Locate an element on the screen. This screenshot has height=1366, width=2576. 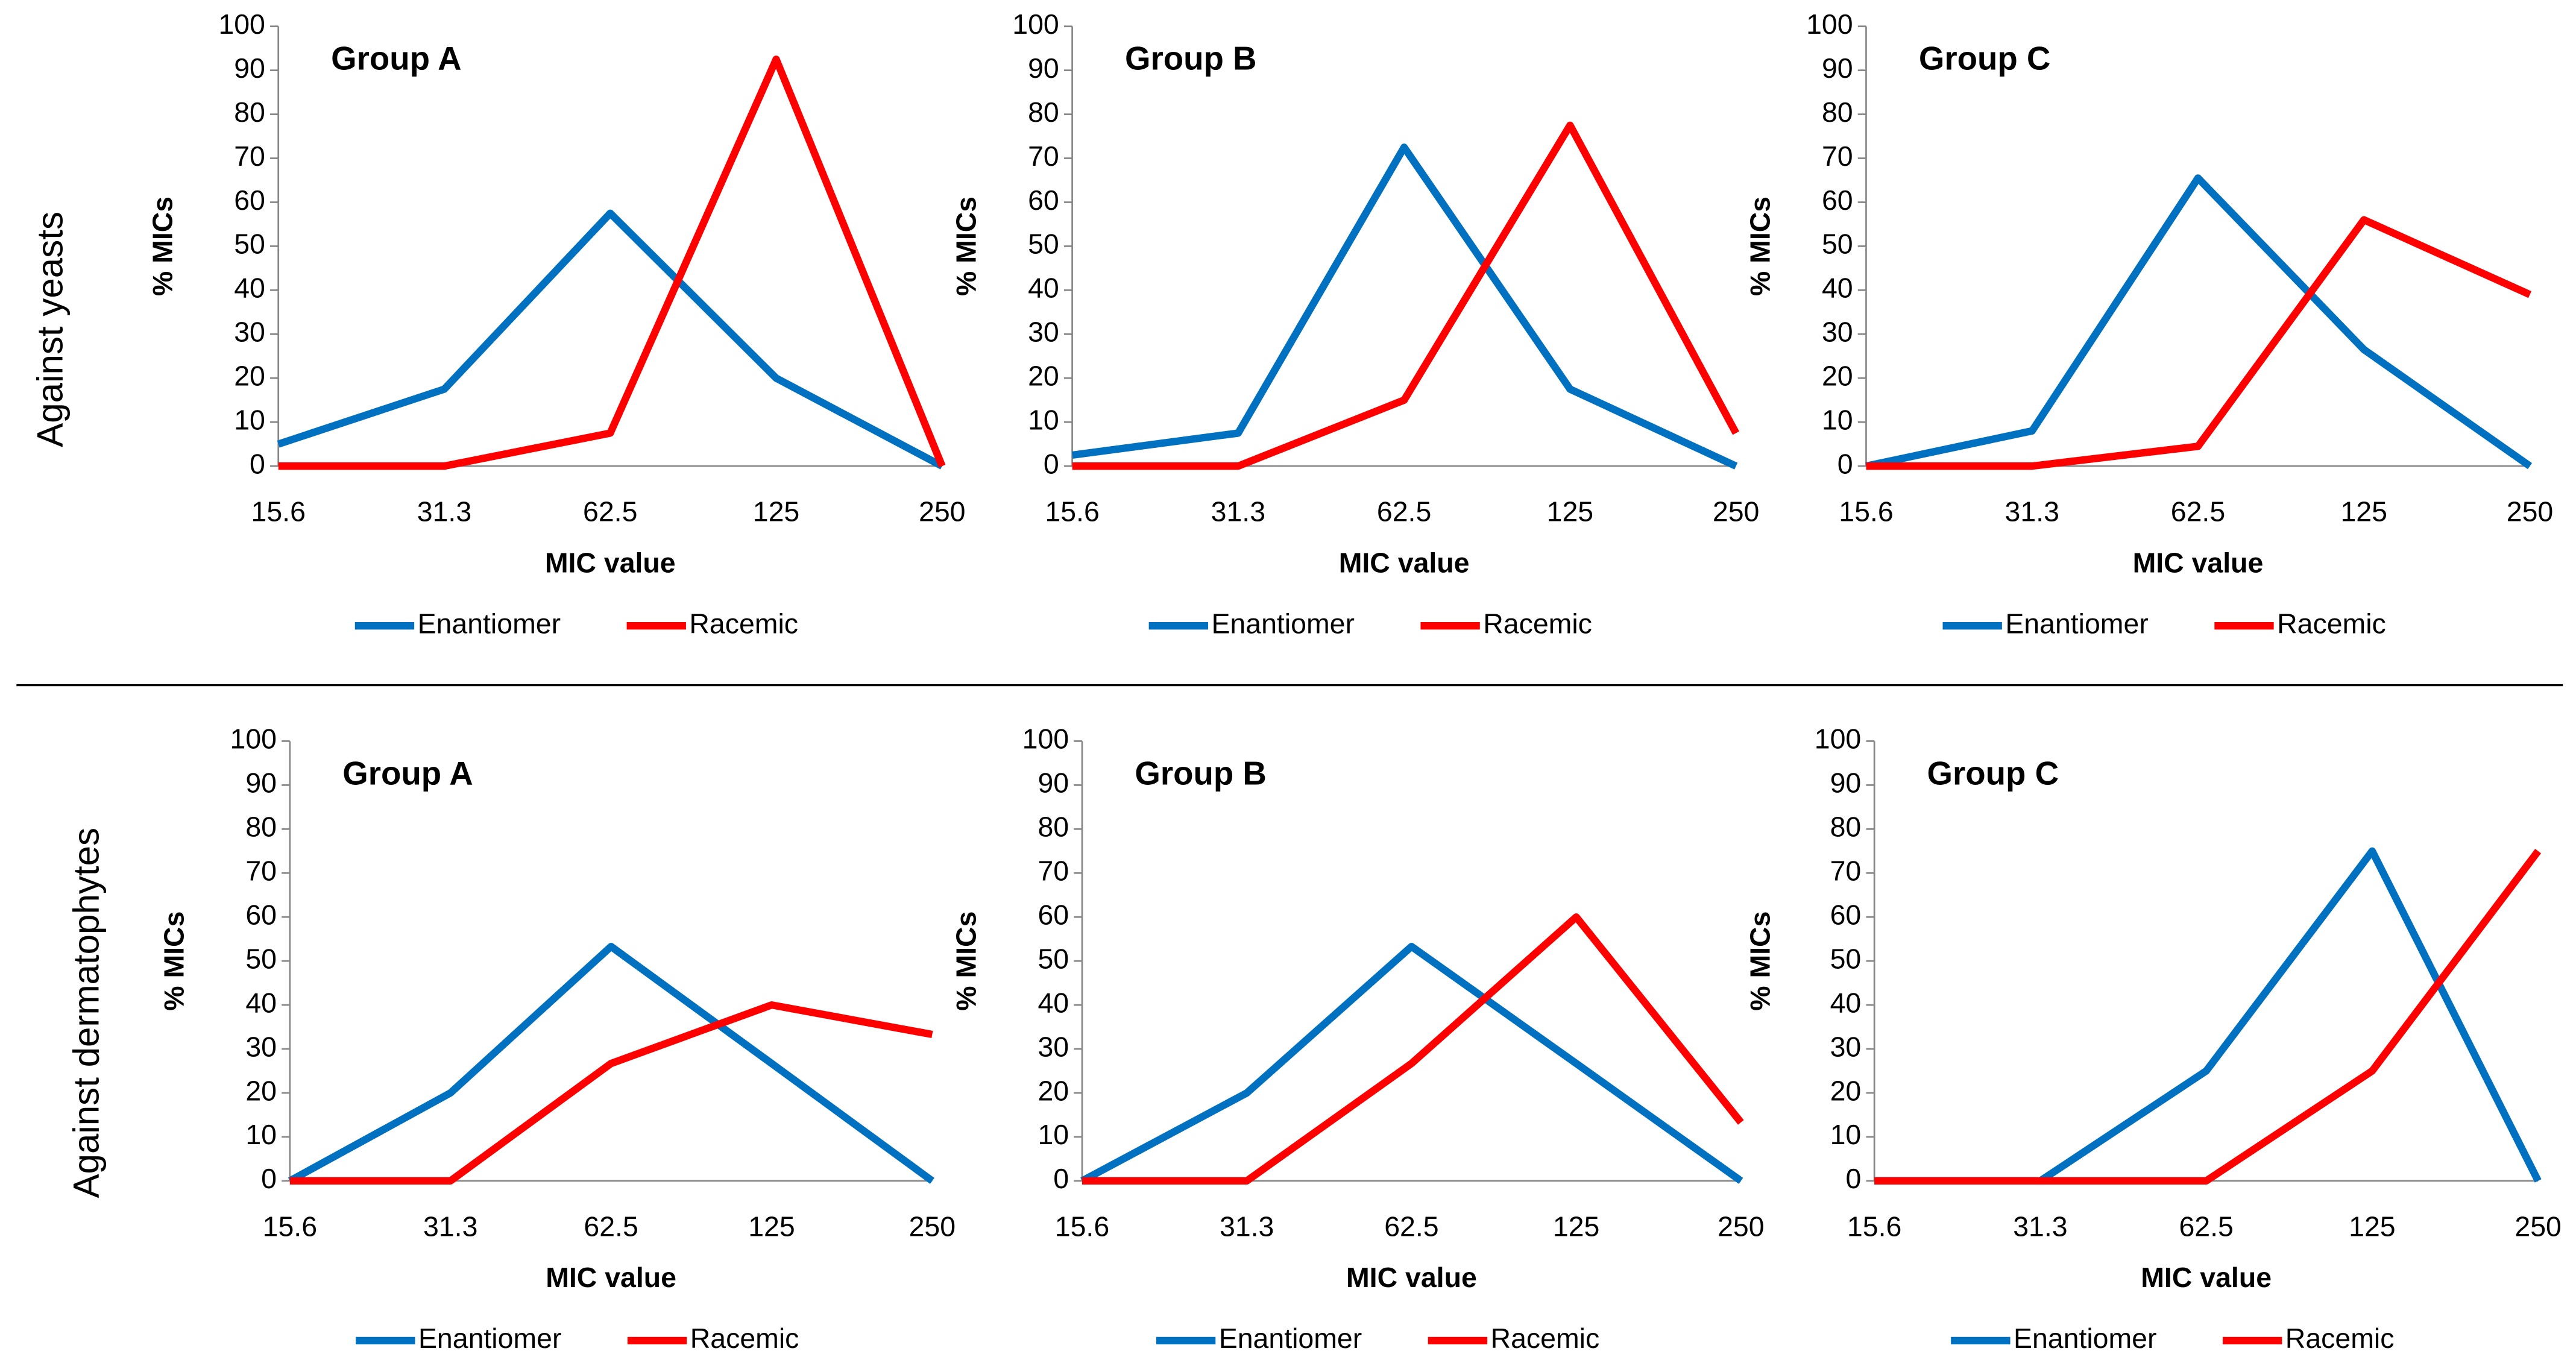
row-label: Against yeasts is located at coordinates (50, 329).